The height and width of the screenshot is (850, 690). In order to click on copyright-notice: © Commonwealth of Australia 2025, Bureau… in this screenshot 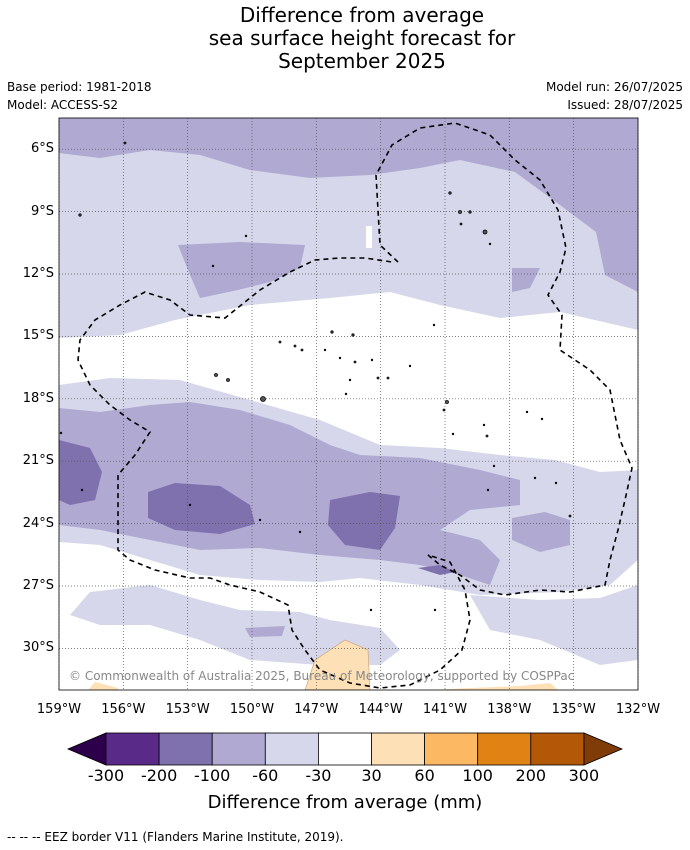, I will do `click(322, 676)`.